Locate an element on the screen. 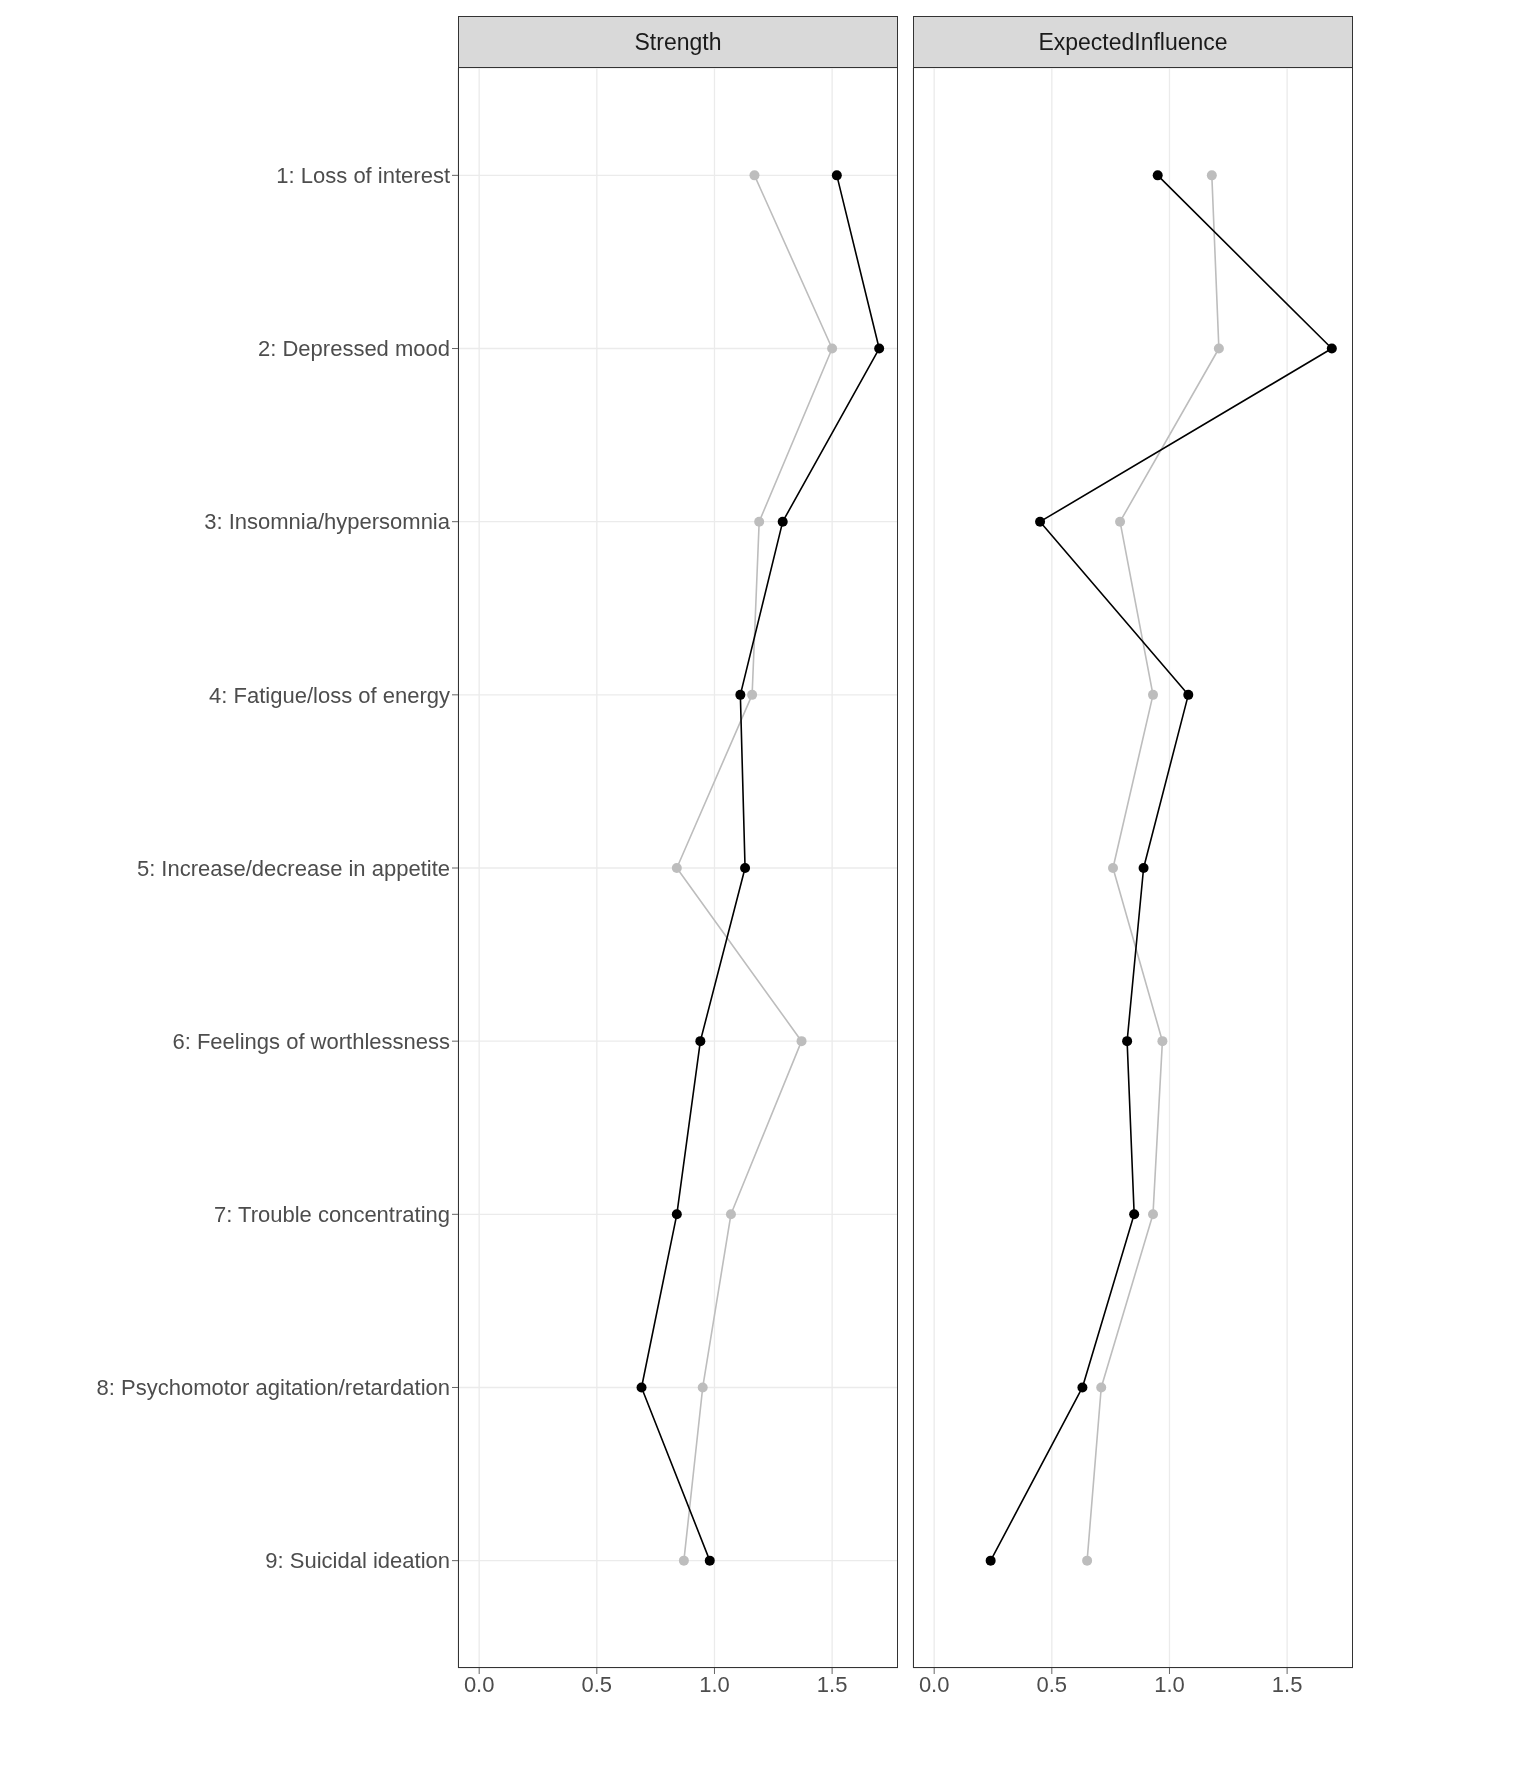  y-tick-label: 5: Increase/decrease in appetite is located at coordinates (293, 868).